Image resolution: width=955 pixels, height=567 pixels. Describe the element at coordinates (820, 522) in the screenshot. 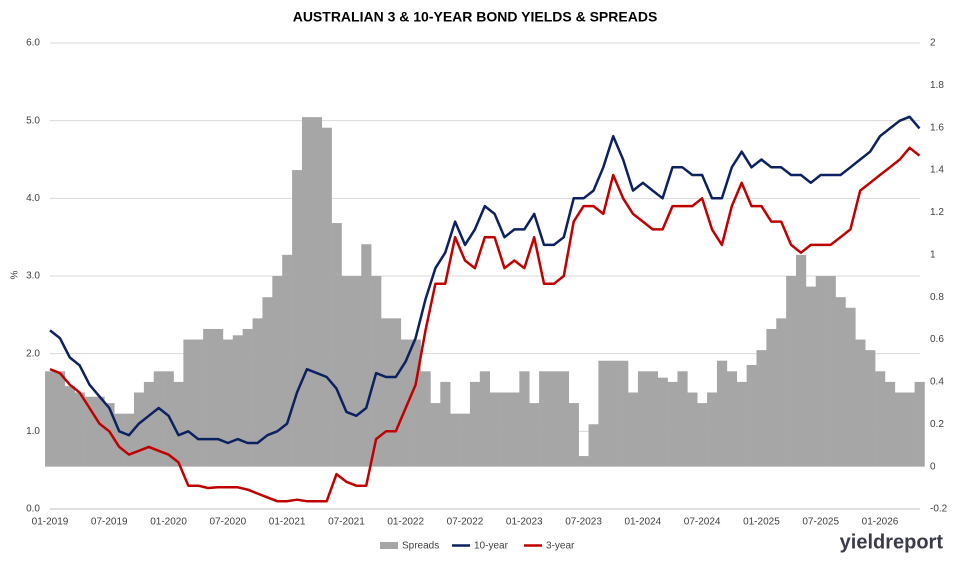

I see `x-tick-label: 07-2025` at that location.